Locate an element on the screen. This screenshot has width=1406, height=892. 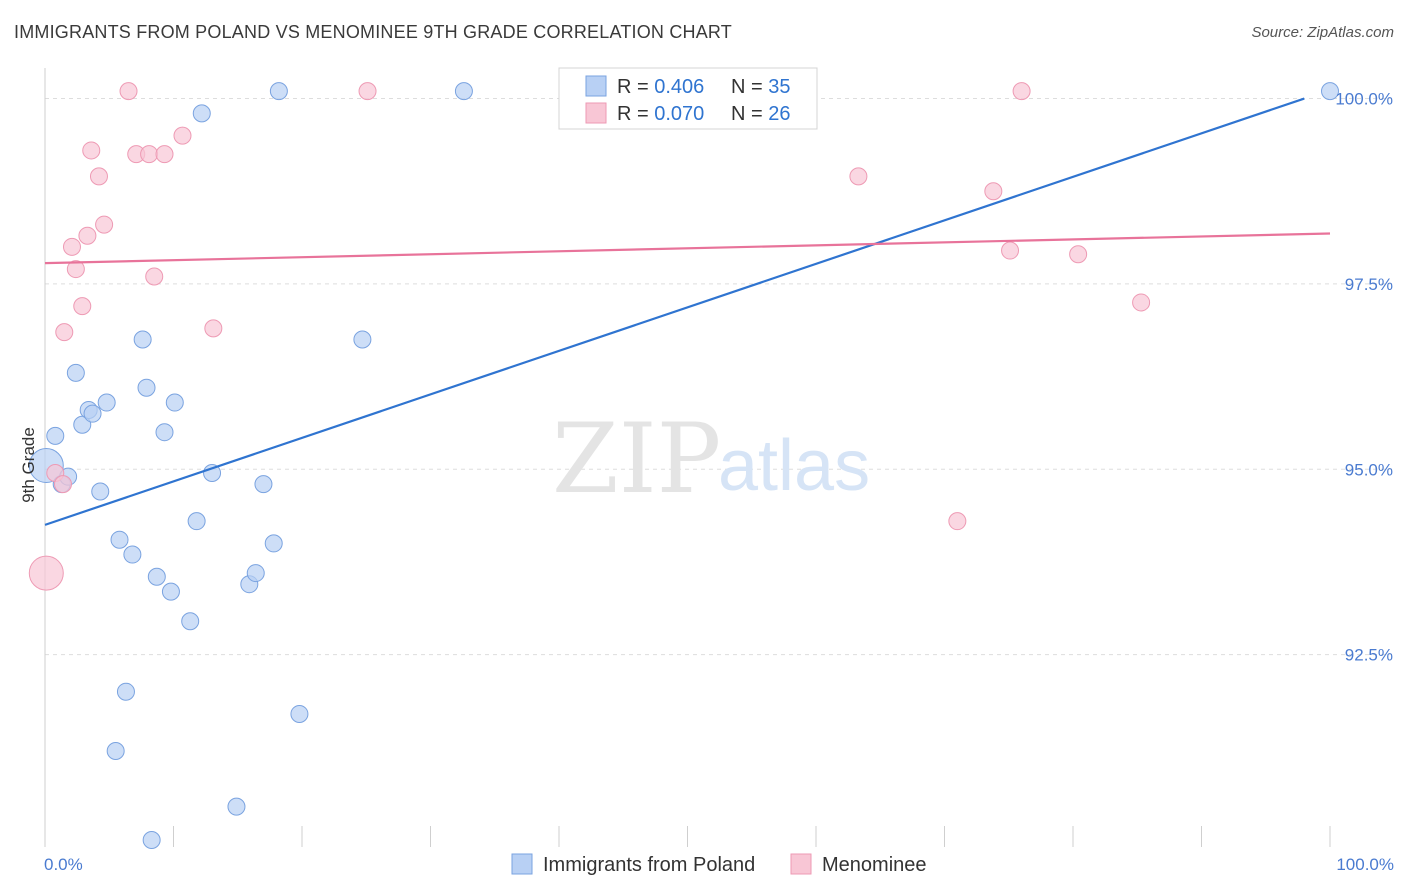
watermark-zip: ZIP is located at coordinates (636, 459).